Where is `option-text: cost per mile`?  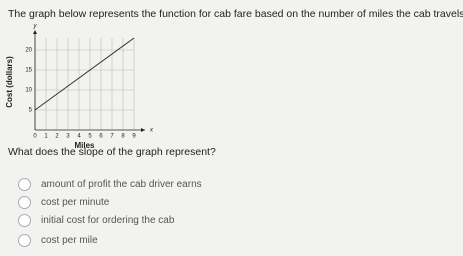 option-text: cost per mile is located at coordinates (69, 240).